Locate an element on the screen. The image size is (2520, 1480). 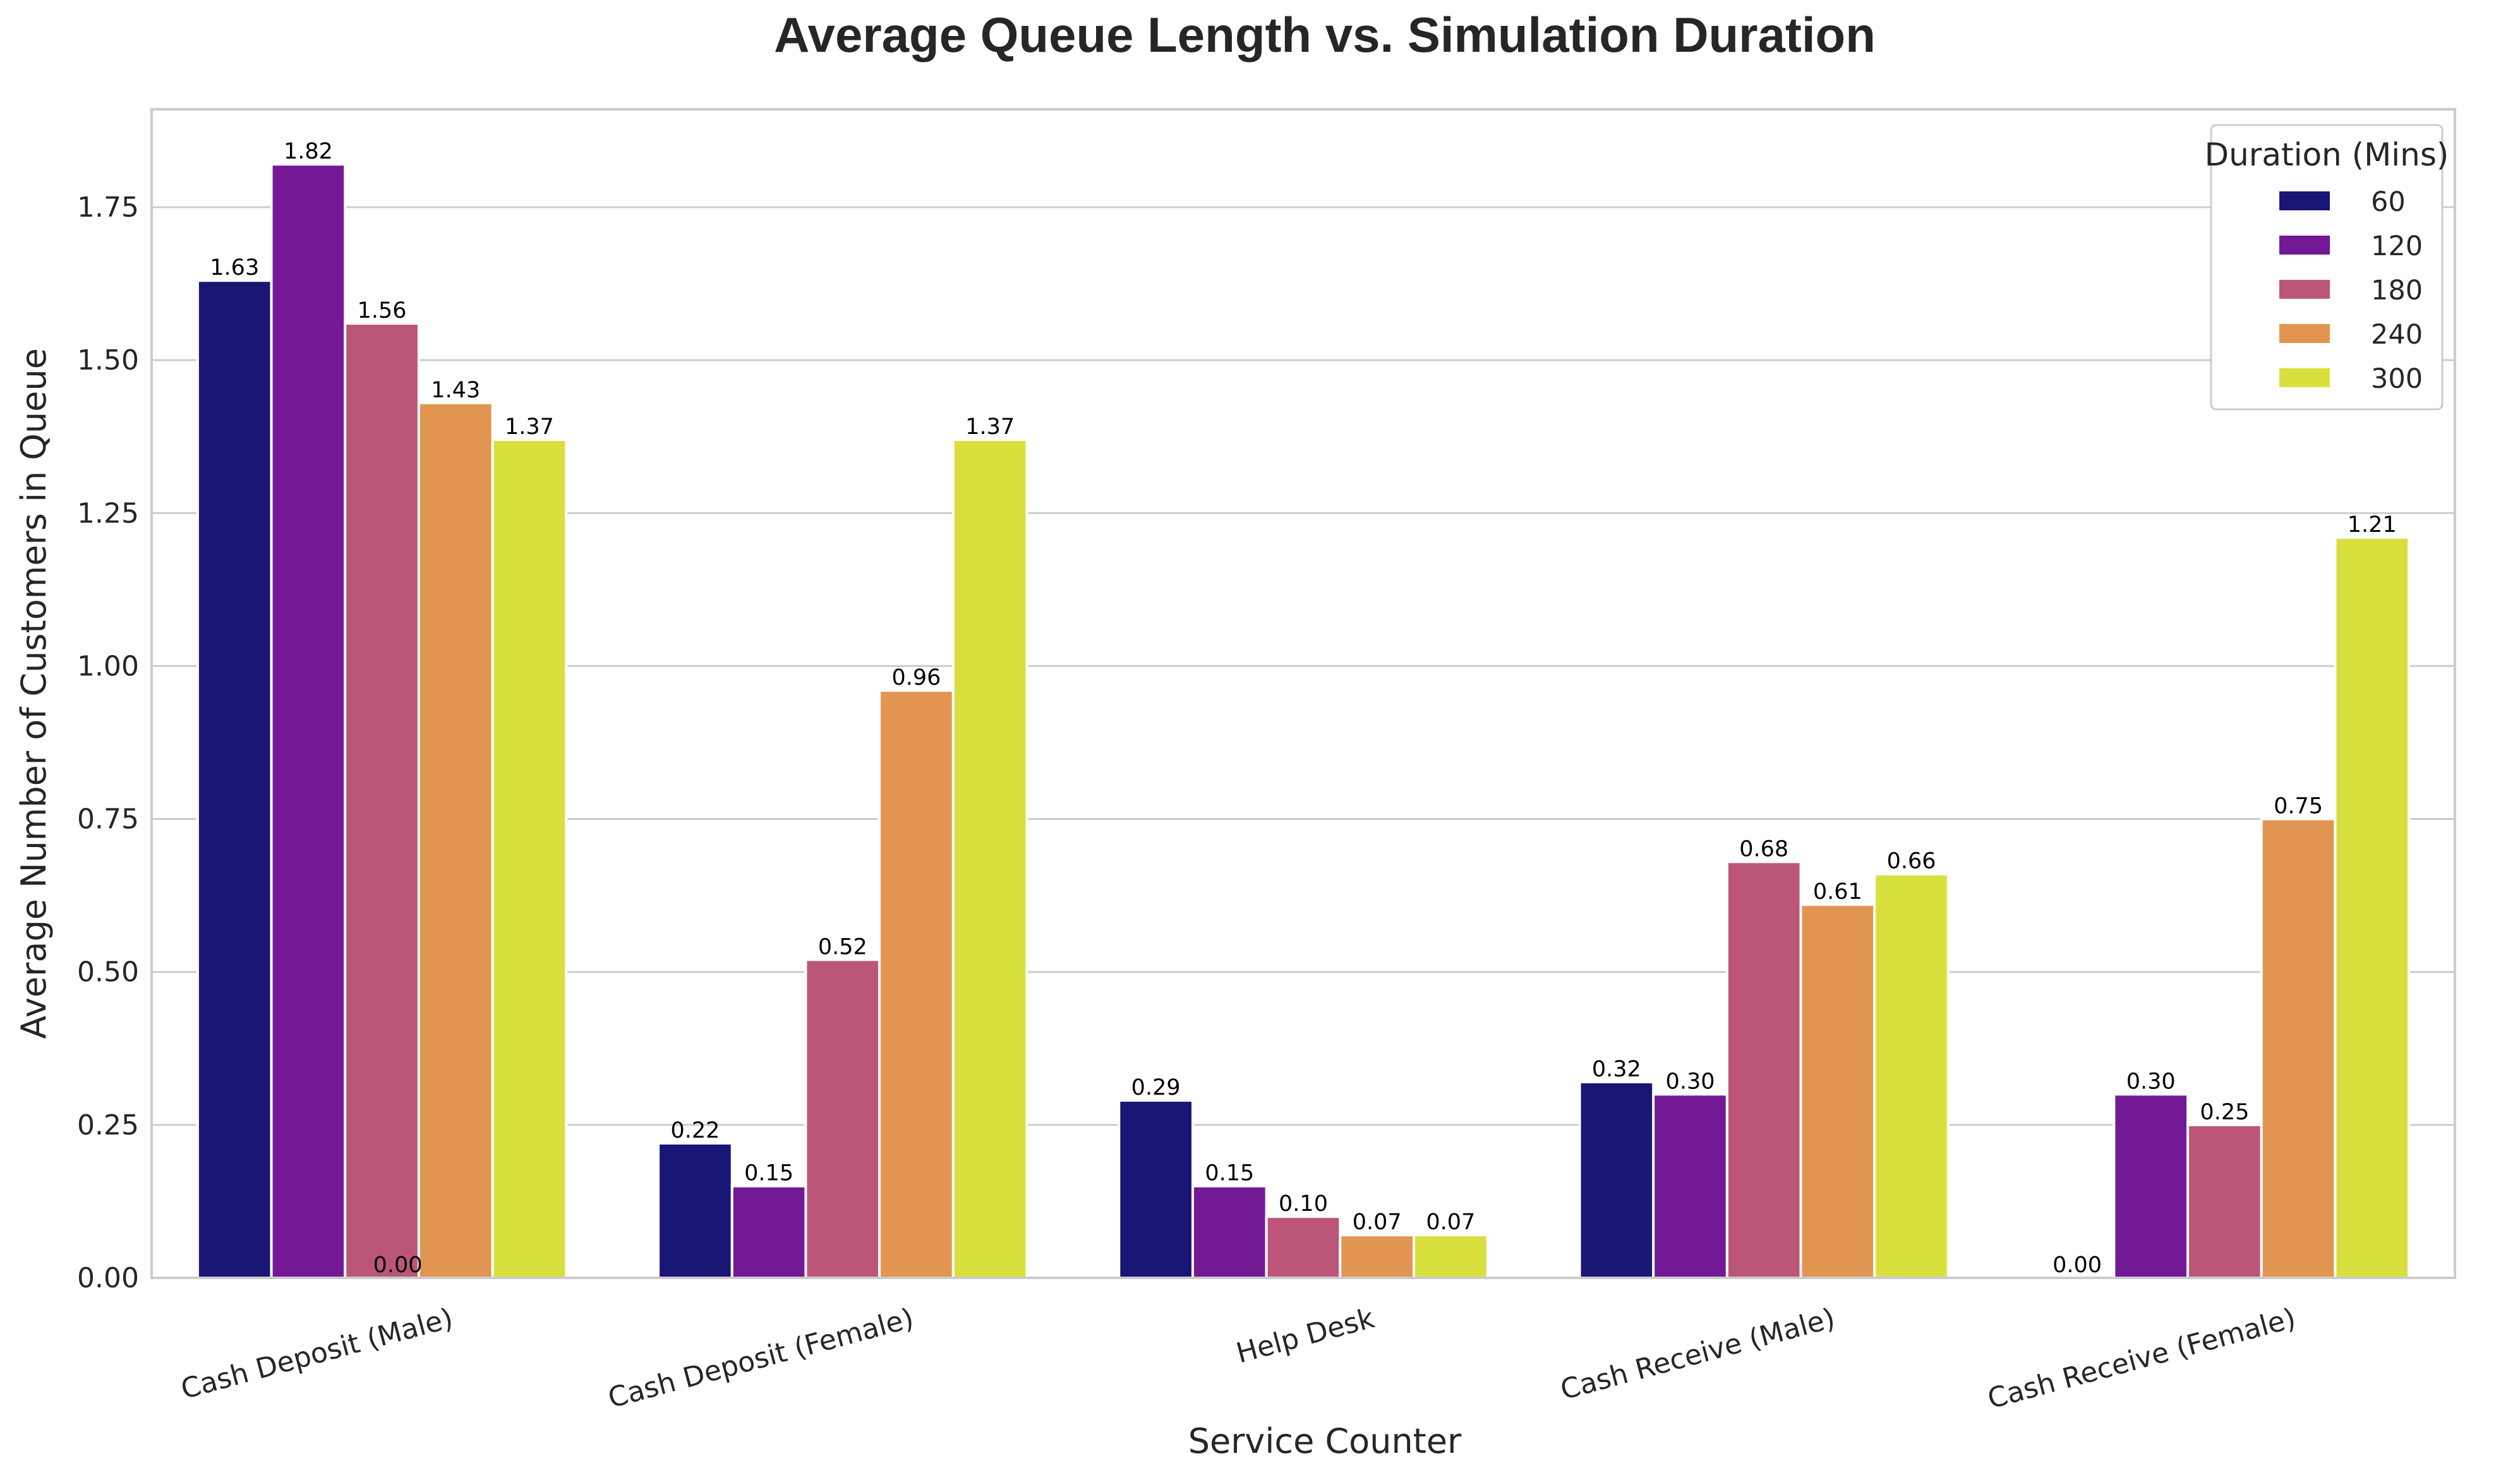
legend-items: 60 120 180 240 300 is located at coordinates (2351, 291).